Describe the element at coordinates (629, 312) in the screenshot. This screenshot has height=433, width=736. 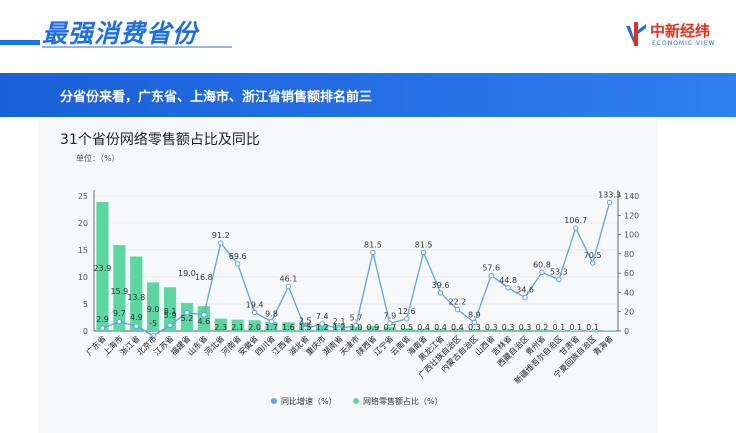
I see `y-right-tick-label: 20` at that location.